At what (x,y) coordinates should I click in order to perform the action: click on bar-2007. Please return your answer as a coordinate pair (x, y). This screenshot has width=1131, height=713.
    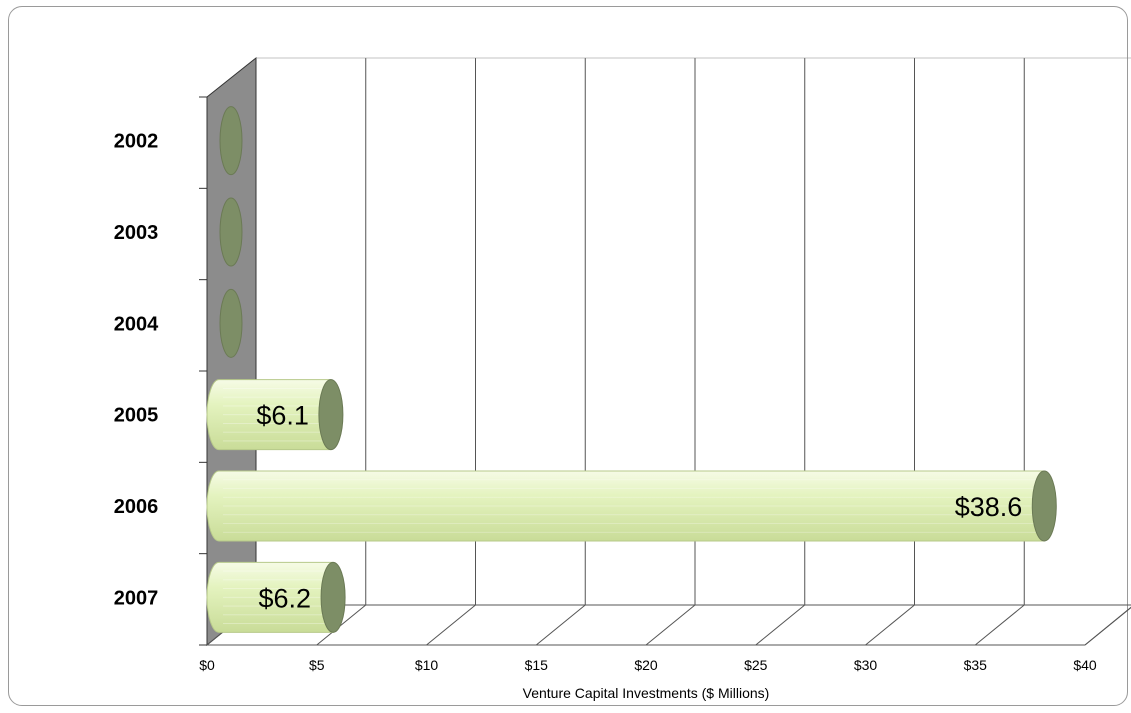
    Looking at the image, I should click on (270, 597).